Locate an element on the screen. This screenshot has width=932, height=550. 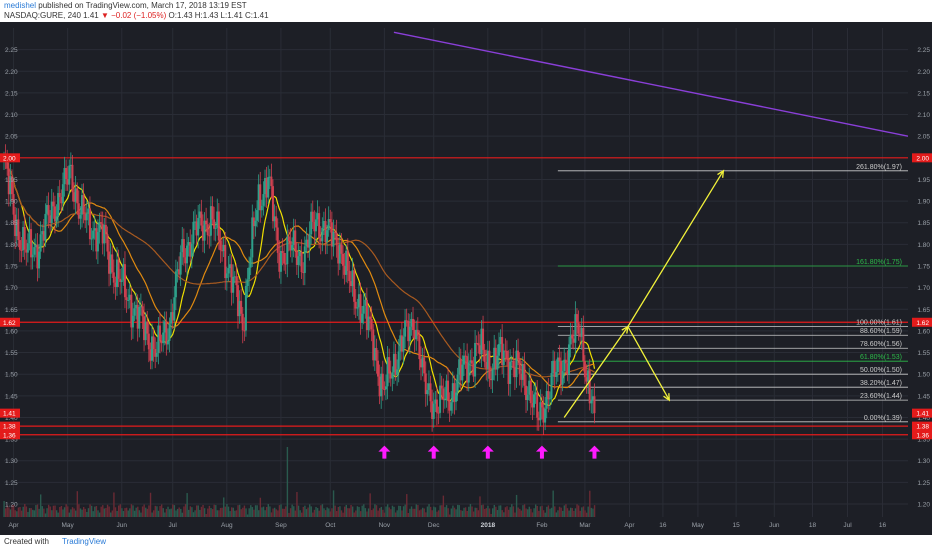
y-tick-label-left: 1.95 is located at coordinates (11, 180).